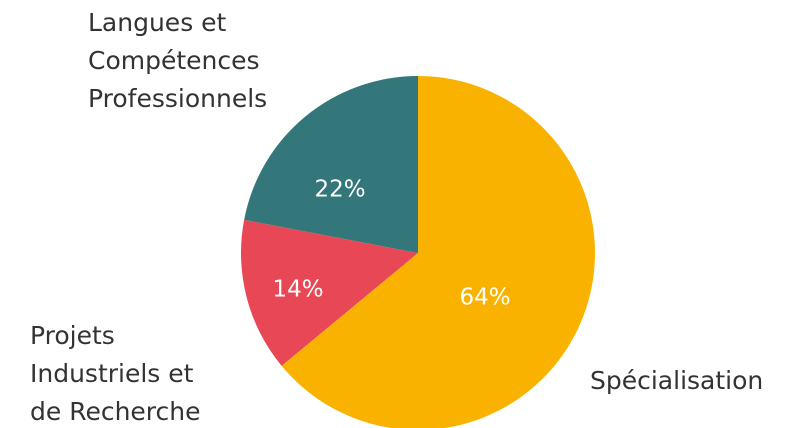 This screenshot has width=801, height=428. What do you see at coordinates (484, 298) in the screenshot?
I see `value-label: 64%` at bounding box center [484, 298].